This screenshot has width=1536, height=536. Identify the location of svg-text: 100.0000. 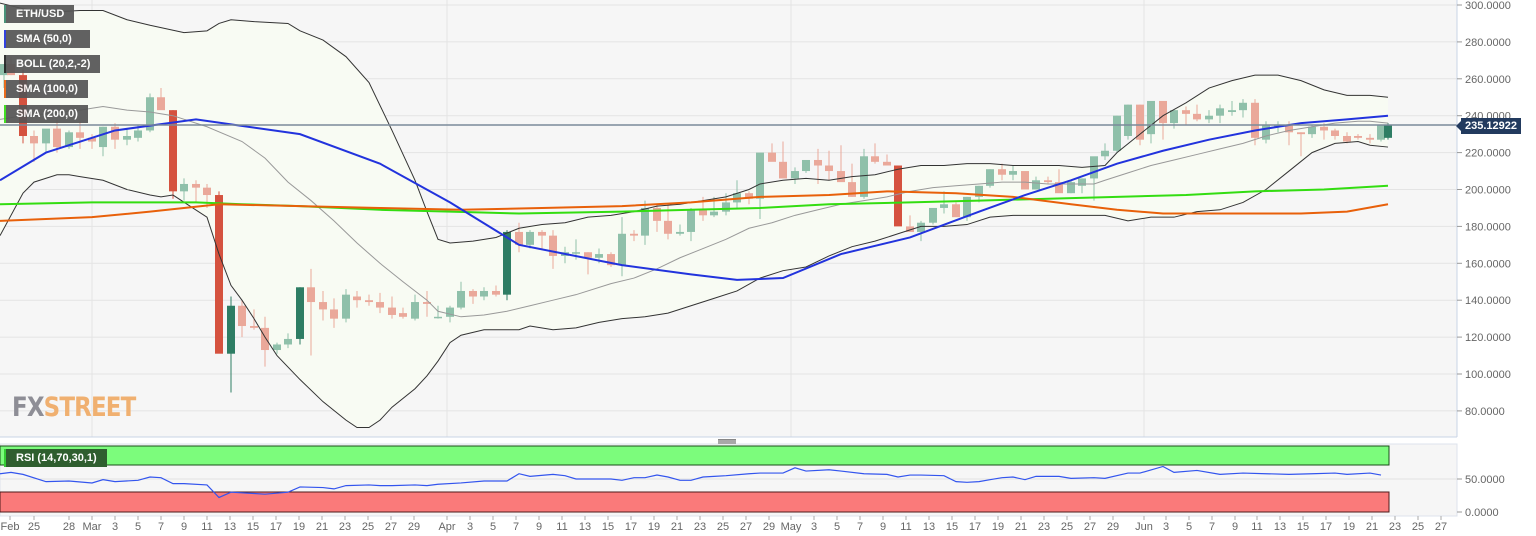
(1488, 375).